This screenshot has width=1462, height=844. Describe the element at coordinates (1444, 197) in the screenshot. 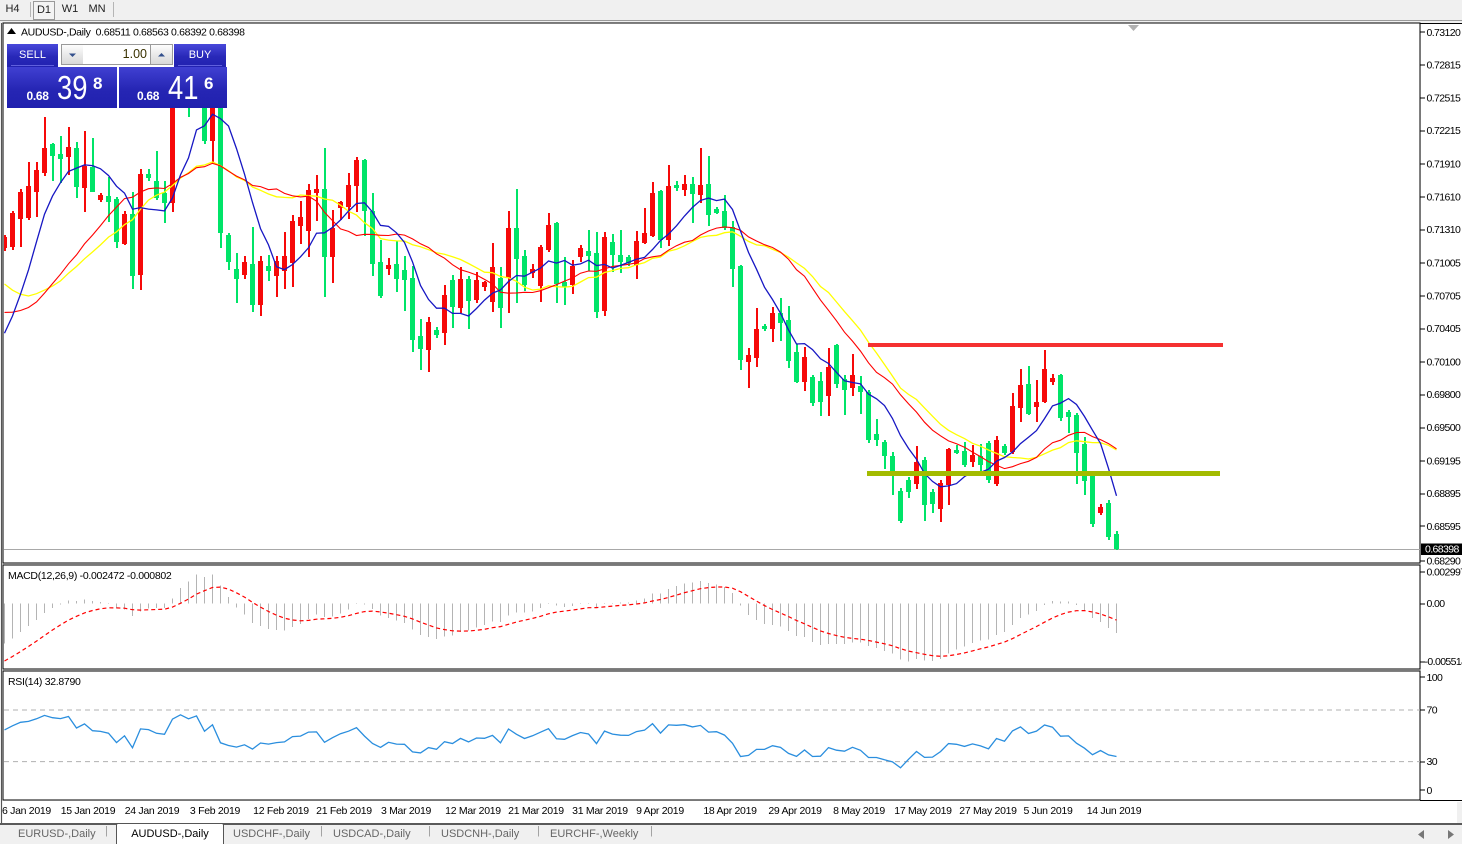

I see `svg-text: 0.71610` at that location.